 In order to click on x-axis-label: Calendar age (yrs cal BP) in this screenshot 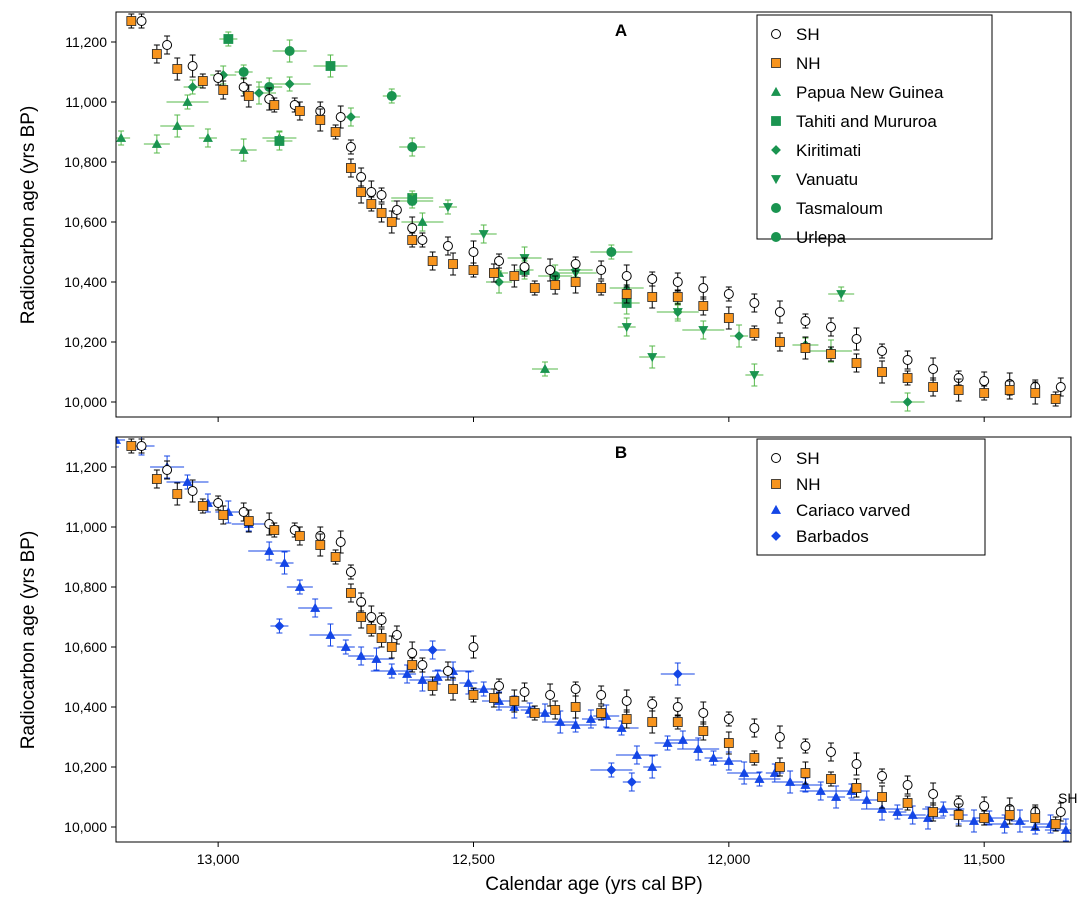, I will do `click(594, 884)`.